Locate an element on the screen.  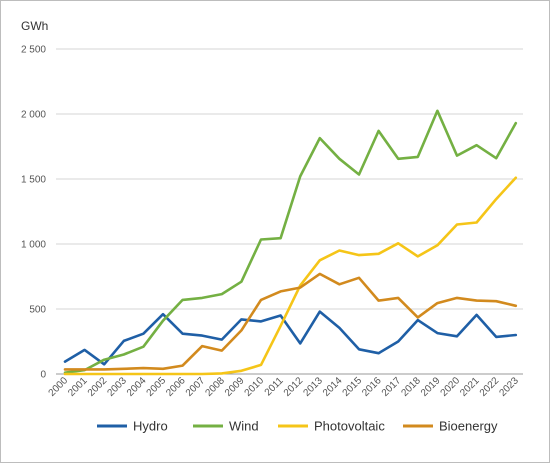
x-tick-label: 2017 is located at coordinates (392, 387).